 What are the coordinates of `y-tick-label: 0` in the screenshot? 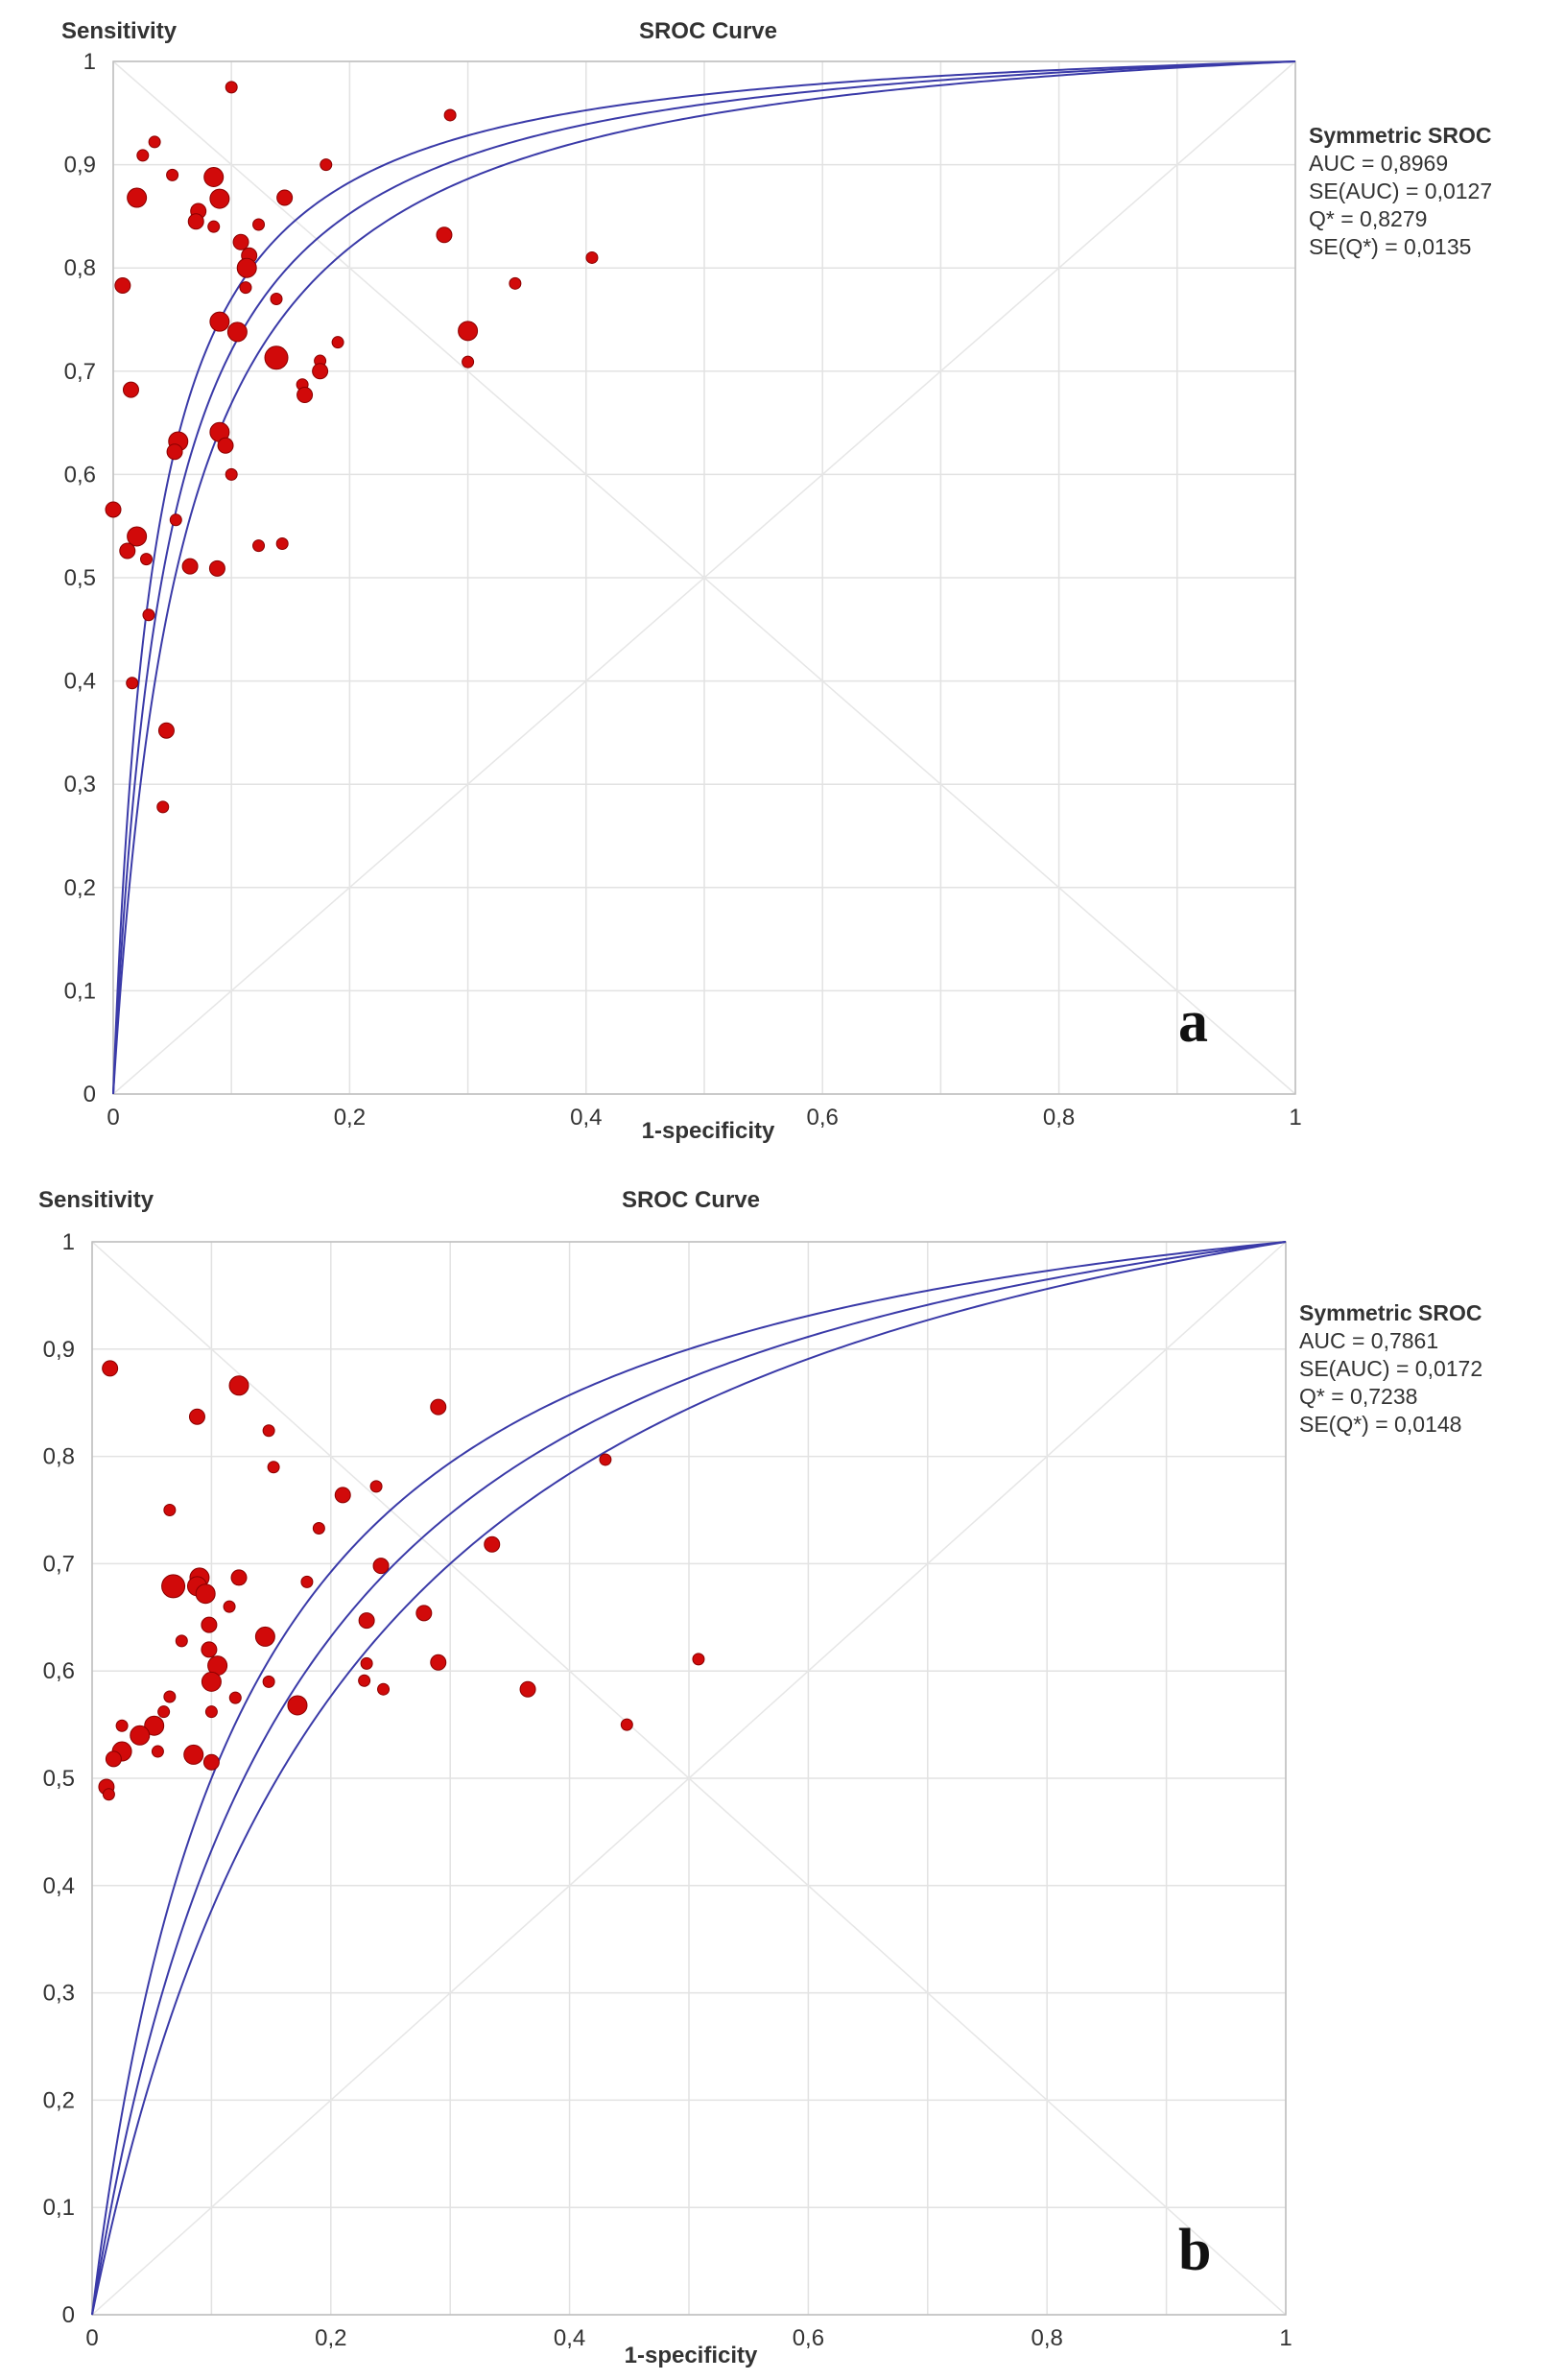 It's located at (89, 1095).